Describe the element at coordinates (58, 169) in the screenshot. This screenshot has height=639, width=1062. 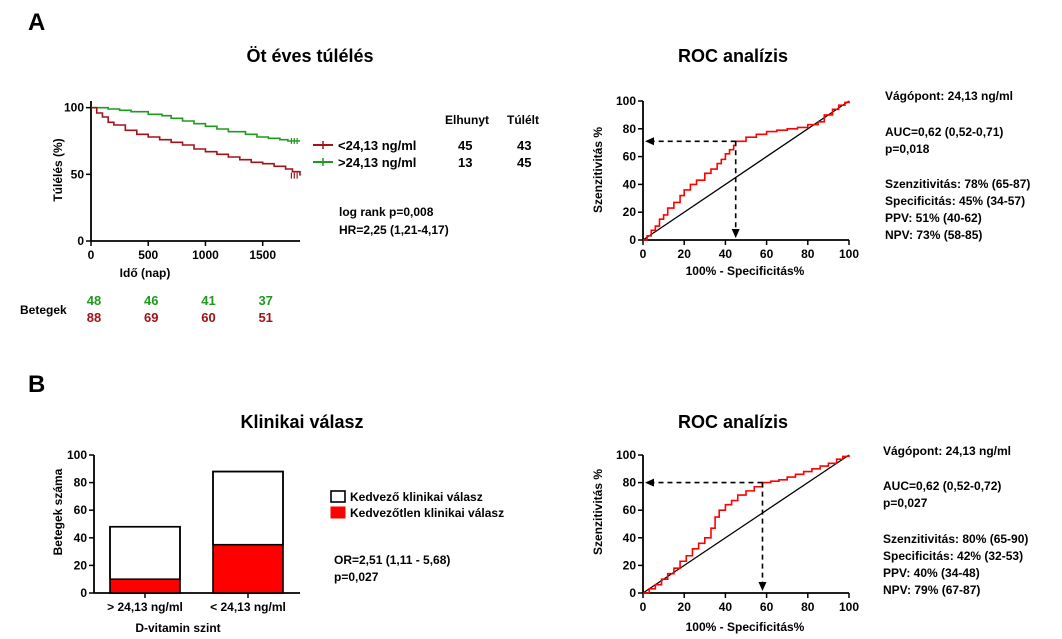
I see `survival-ylabel: Túlélés (%)` at that location.